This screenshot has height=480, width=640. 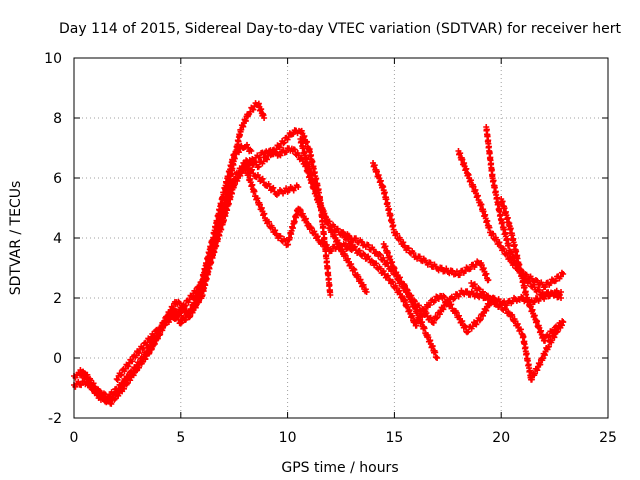 What do you see at coordinates (339, 468) in the screenshot?
I see `x-axis-label: GPS time / hours` at bounding box center [339, 468].